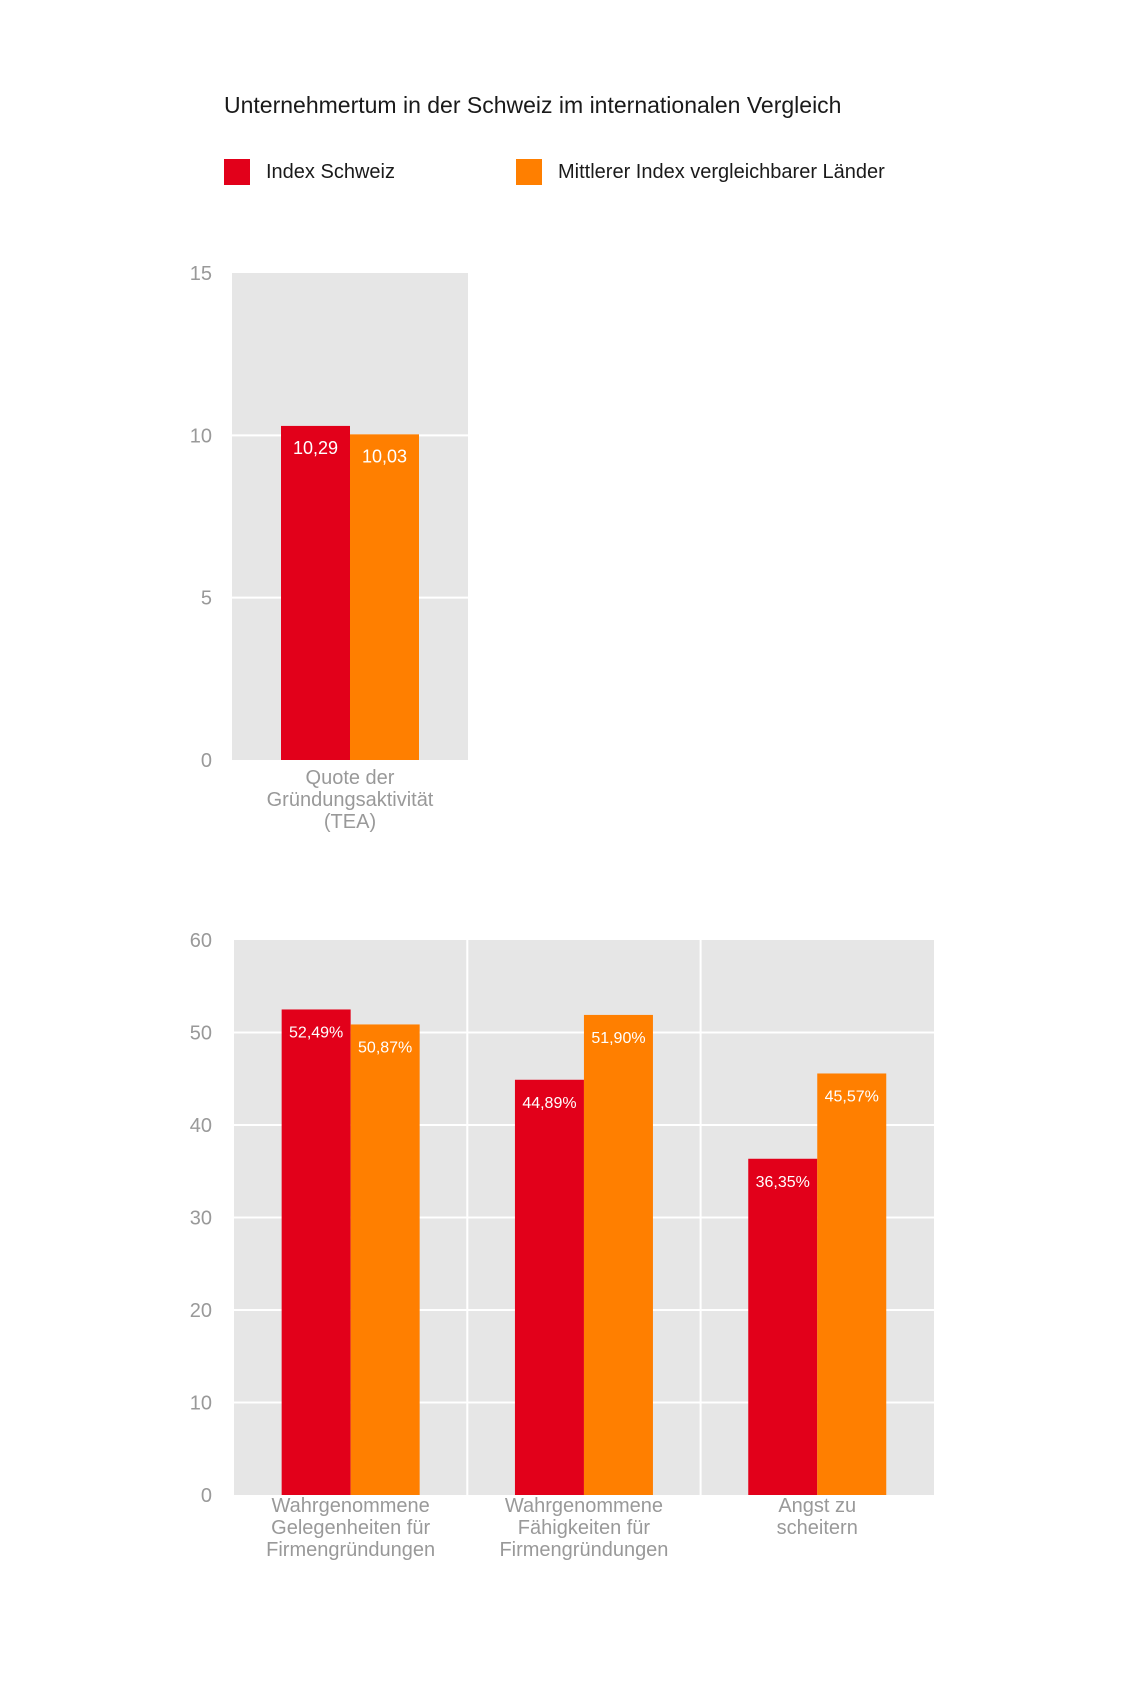  What do you see at coordinates (529, 172) in the screenshot?
I see `legend-swatch-orange` at bounding box center [529, 172].